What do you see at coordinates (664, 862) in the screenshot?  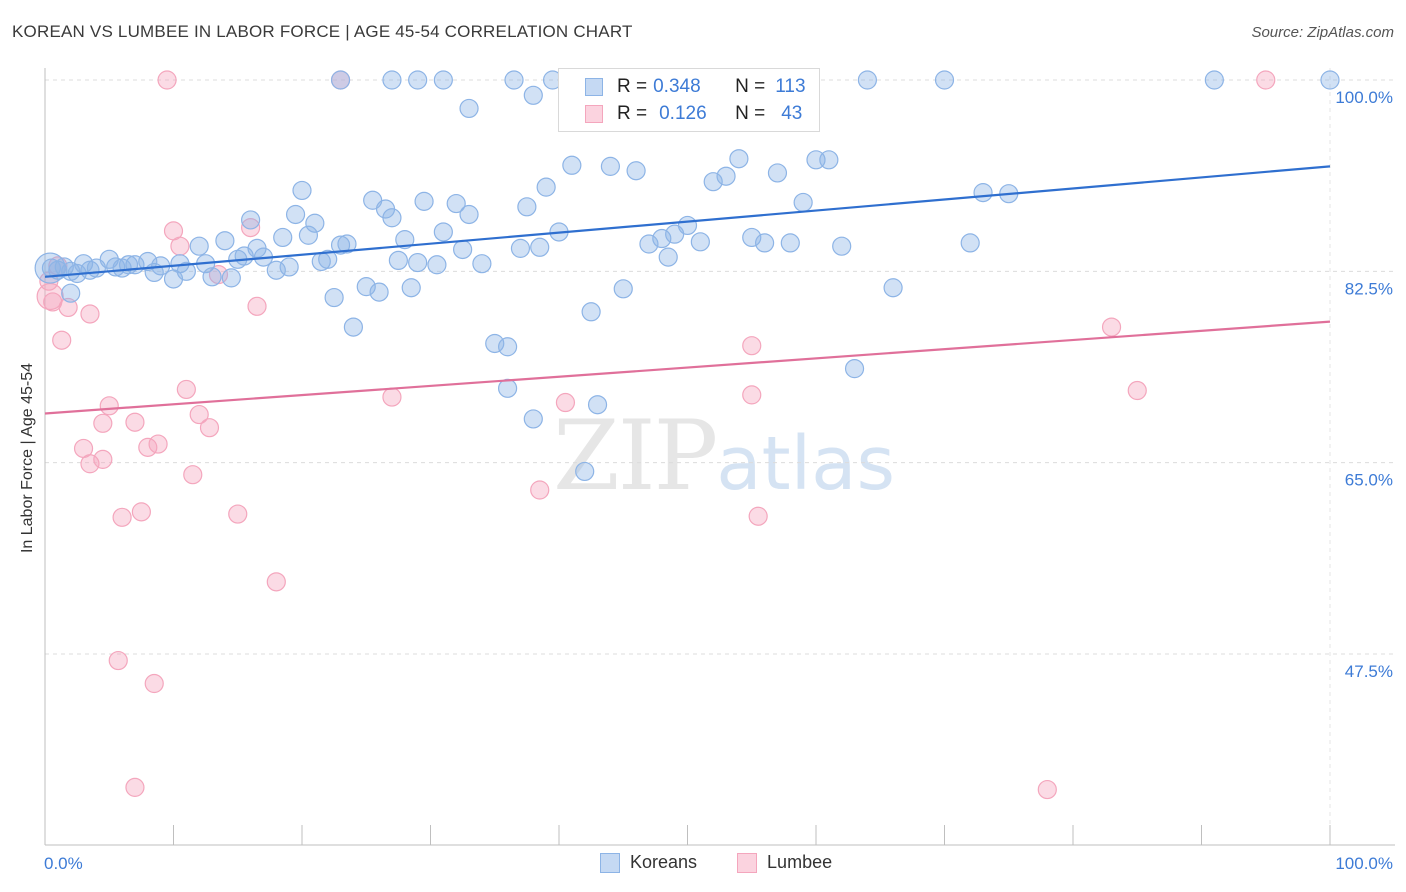 I see `legend-label-koreans: Koreans` at bounding box center [664, 862].